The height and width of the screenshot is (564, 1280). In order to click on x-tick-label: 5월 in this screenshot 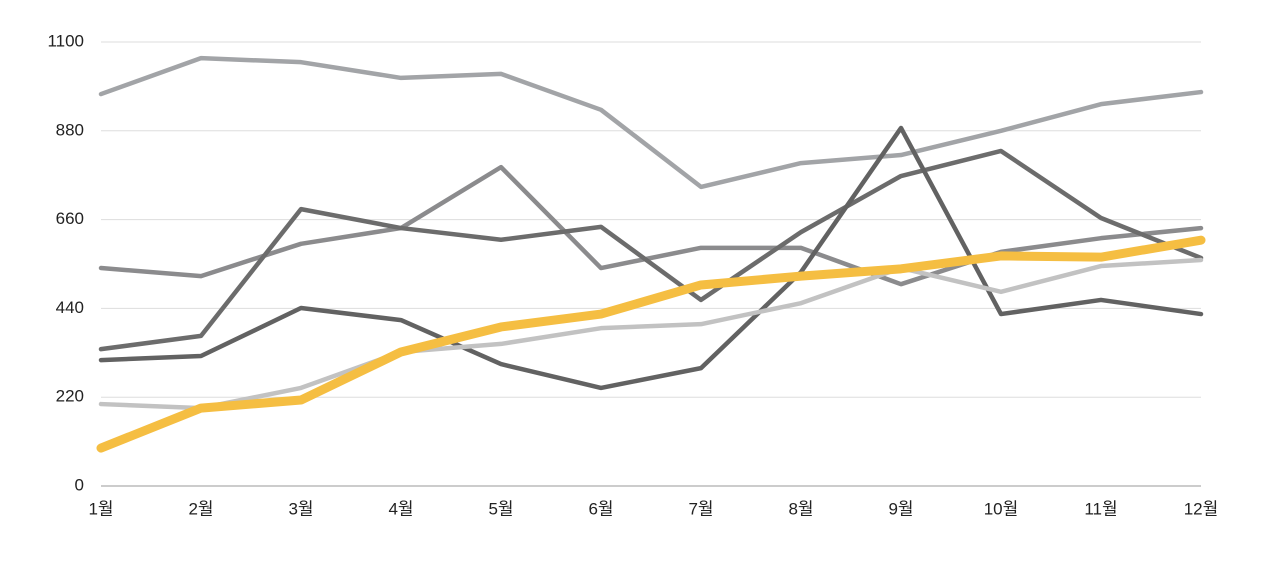, I will do `click(500, 508)`.